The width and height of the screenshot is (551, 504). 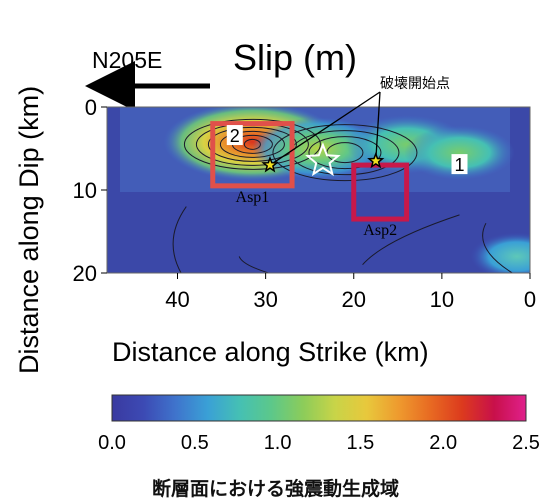 I want to click on asperity-label: Asp1, so click(x=253, y=197).